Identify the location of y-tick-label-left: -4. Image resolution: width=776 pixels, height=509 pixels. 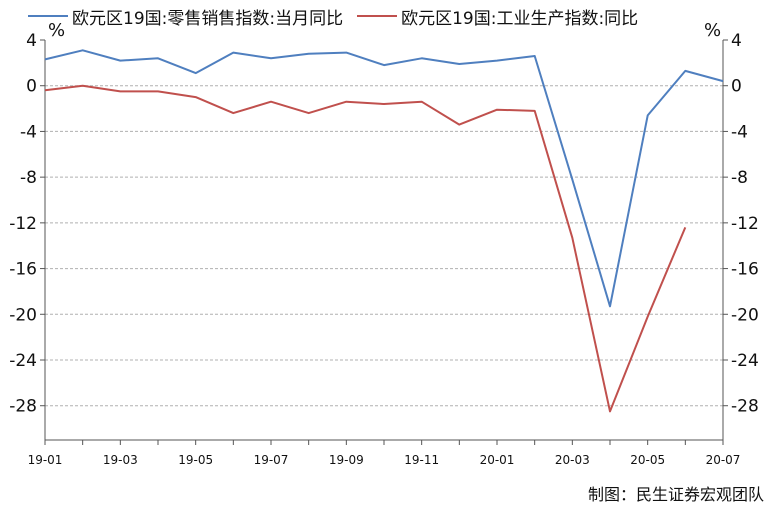
(28, 132).